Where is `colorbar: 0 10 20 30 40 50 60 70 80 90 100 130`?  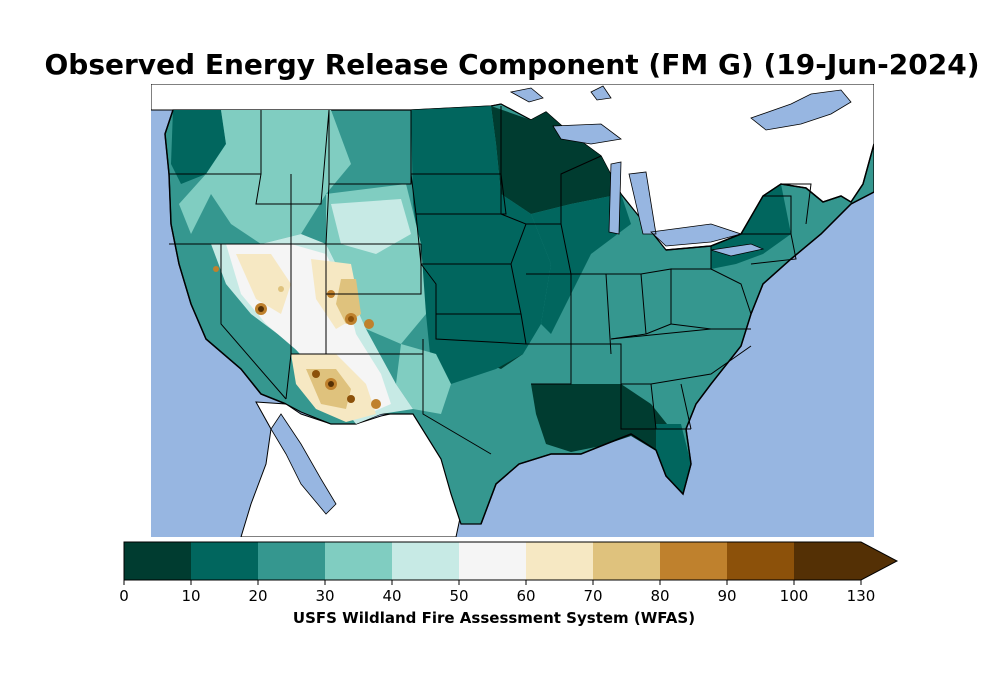 colorbar: 0 10 20 30 40 50 60 70 80 90 100 130 is located at coordinates (509, 573).